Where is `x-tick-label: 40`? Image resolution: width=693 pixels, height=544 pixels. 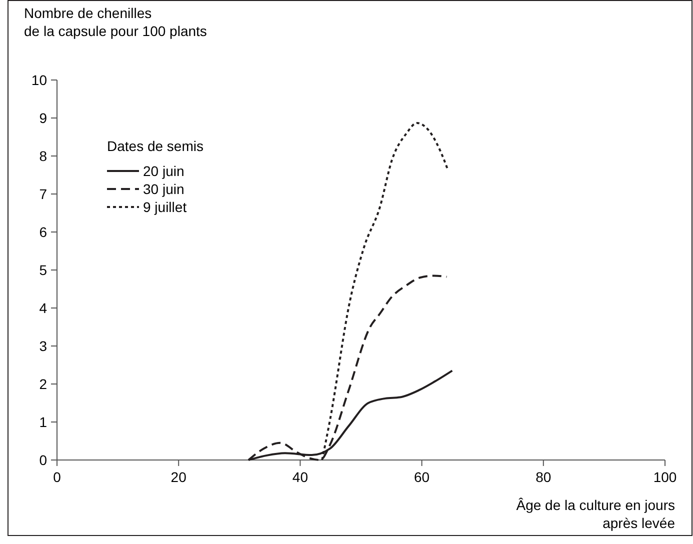 x-tick-label: 40 is located at coordinates (300, 477).